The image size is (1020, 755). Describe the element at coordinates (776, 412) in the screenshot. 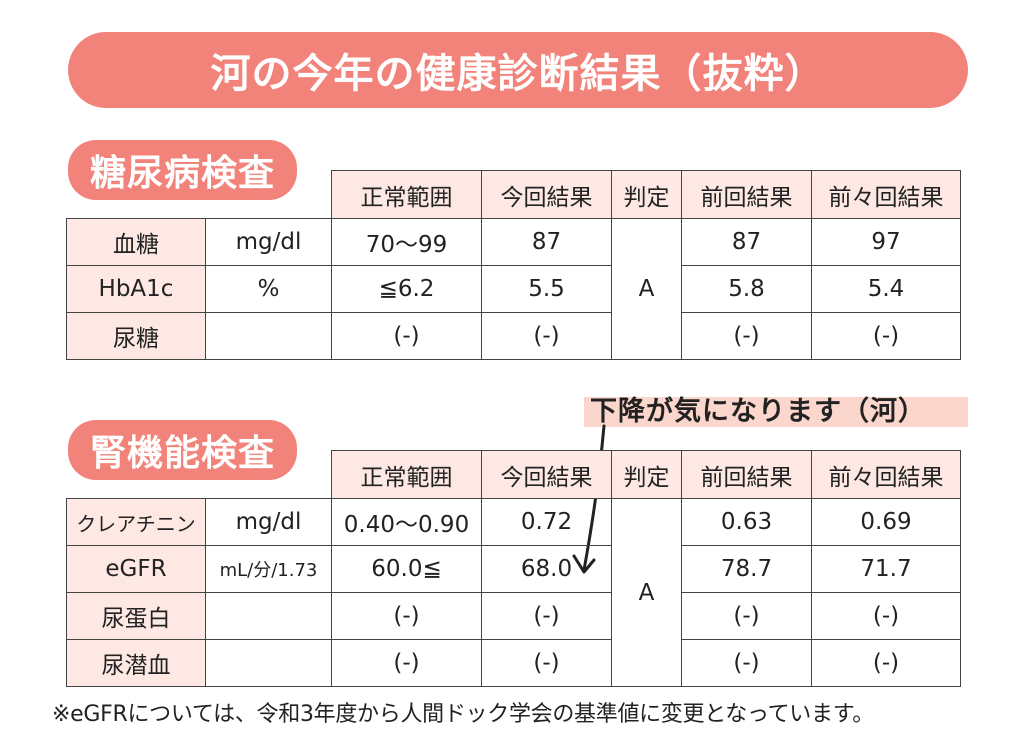

I see `handwritten-note: 下降が気になります（河）` at that location.